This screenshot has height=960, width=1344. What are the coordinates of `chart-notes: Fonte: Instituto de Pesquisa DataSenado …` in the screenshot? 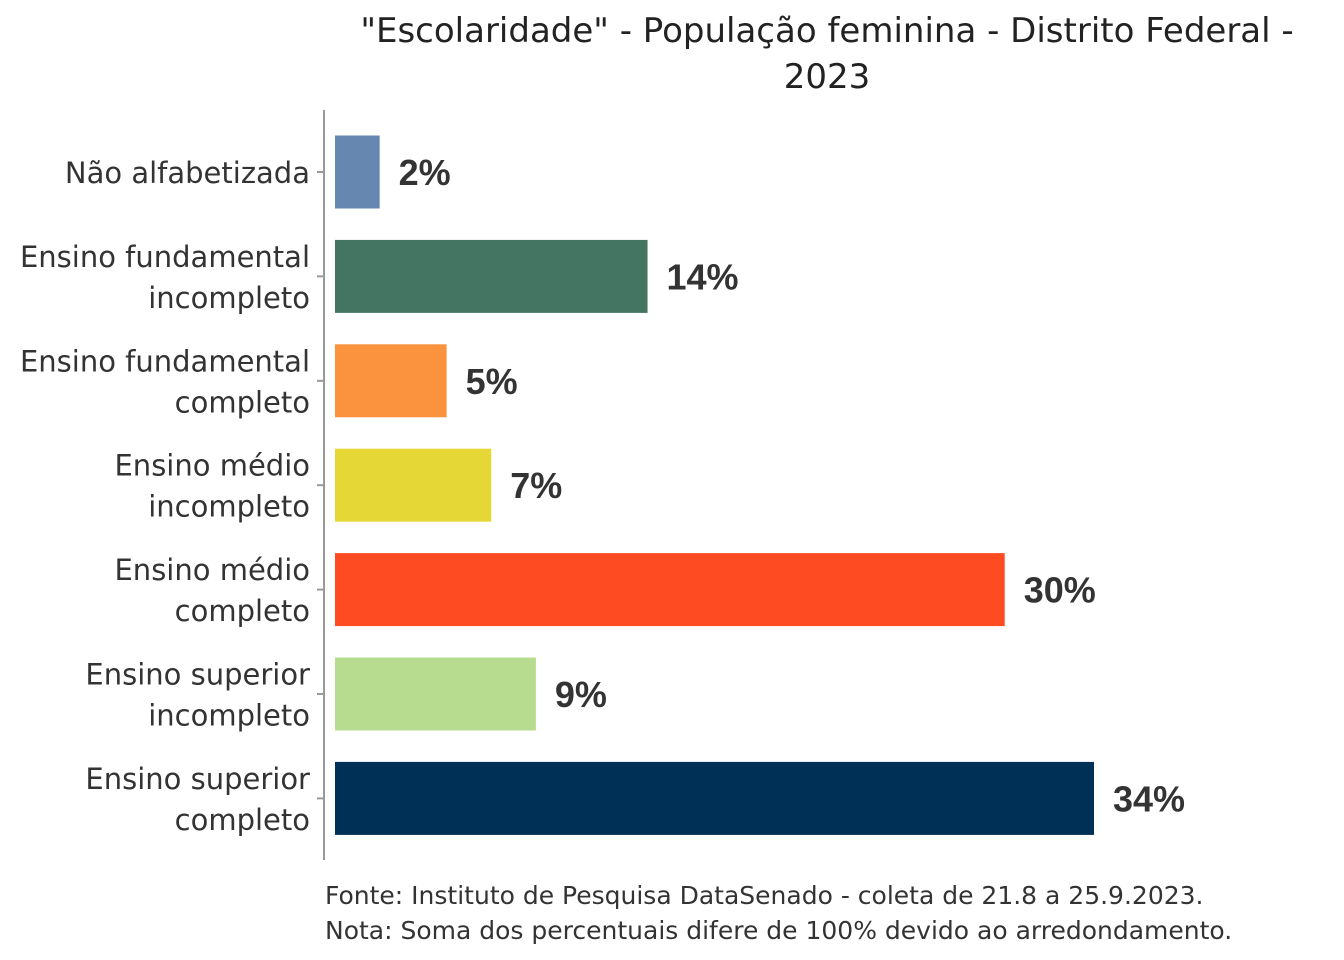 It's located at (778, 913).